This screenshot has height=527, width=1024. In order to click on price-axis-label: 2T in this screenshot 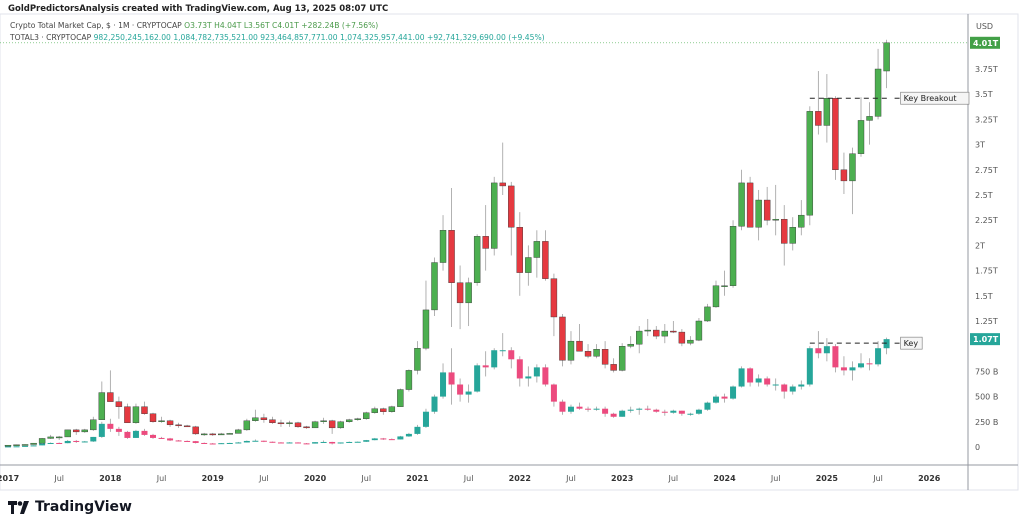, I will do `click(980, 245)`.